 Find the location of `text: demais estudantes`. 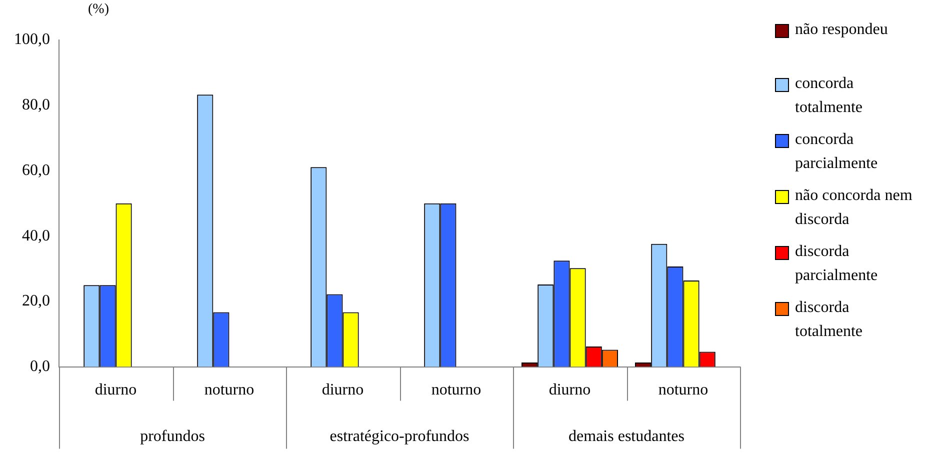

text: demais estudantes is located at coordinates (626, 437).